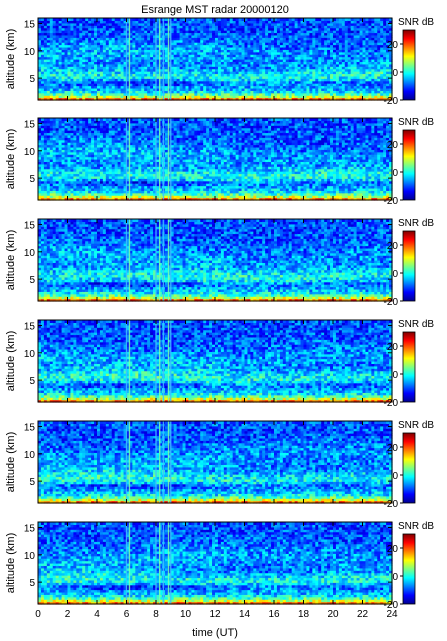 The width and height of the screenshot is (447, 641). Describe the element at coordinates (127, 614) in the screenshot. I see `x-tick-label: 6` at that location.